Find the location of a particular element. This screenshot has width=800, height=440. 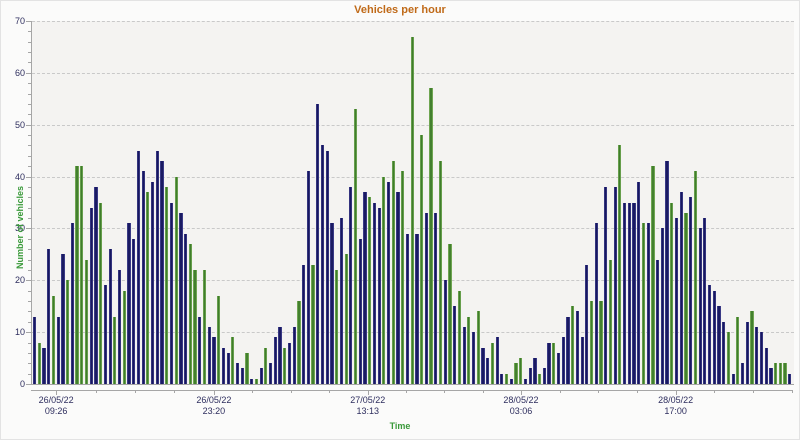

y-tick-label: 20 is located at coordinates (19, 280).